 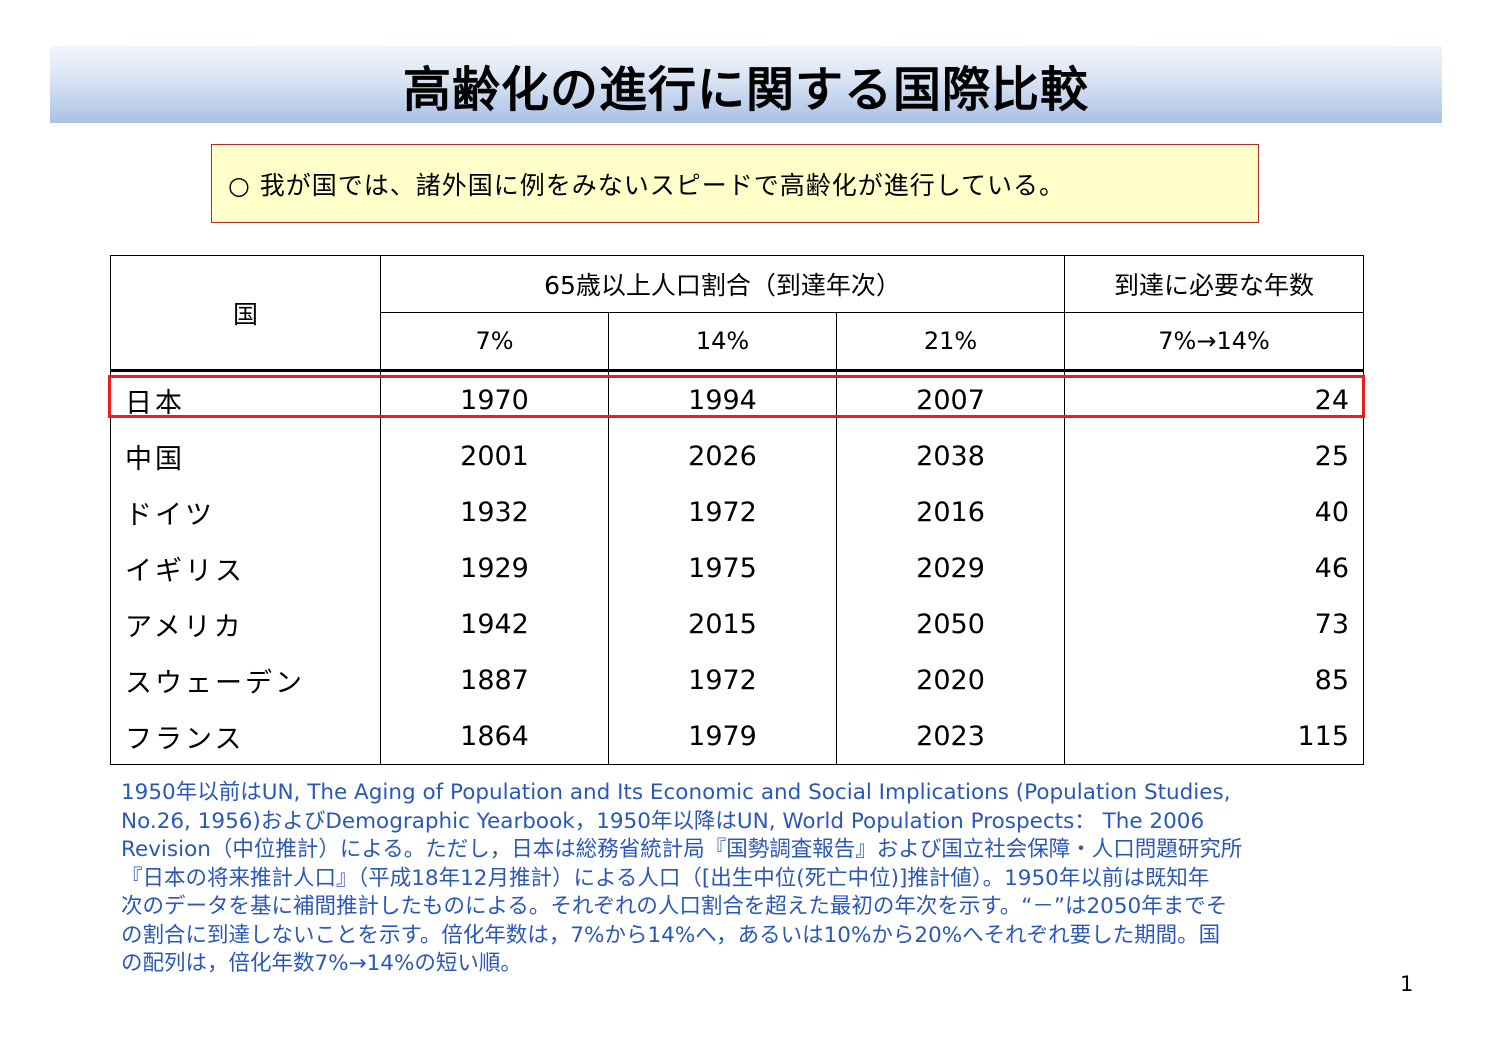 I want to click on year-14pct: 2015, so click(x=722, y=624).